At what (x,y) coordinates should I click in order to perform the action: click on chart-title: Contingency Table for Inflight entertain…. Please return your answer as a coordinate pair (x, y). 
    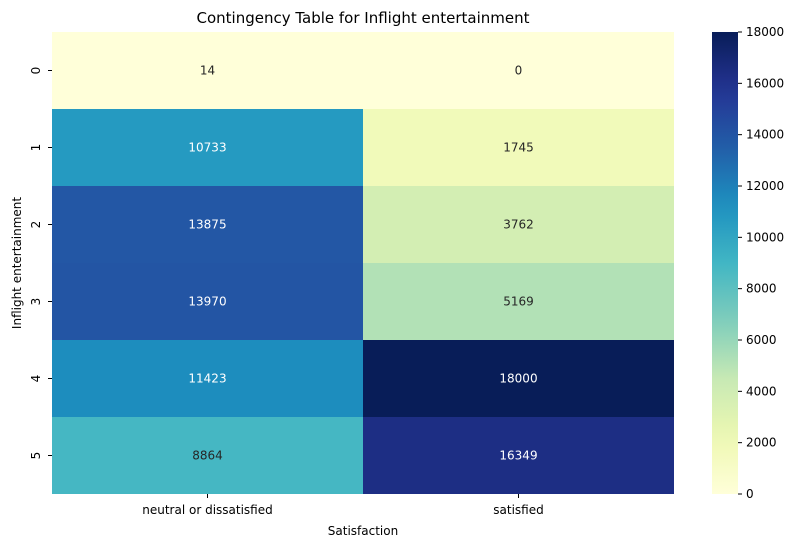
    Looking at the image, I should click on (362, 18).